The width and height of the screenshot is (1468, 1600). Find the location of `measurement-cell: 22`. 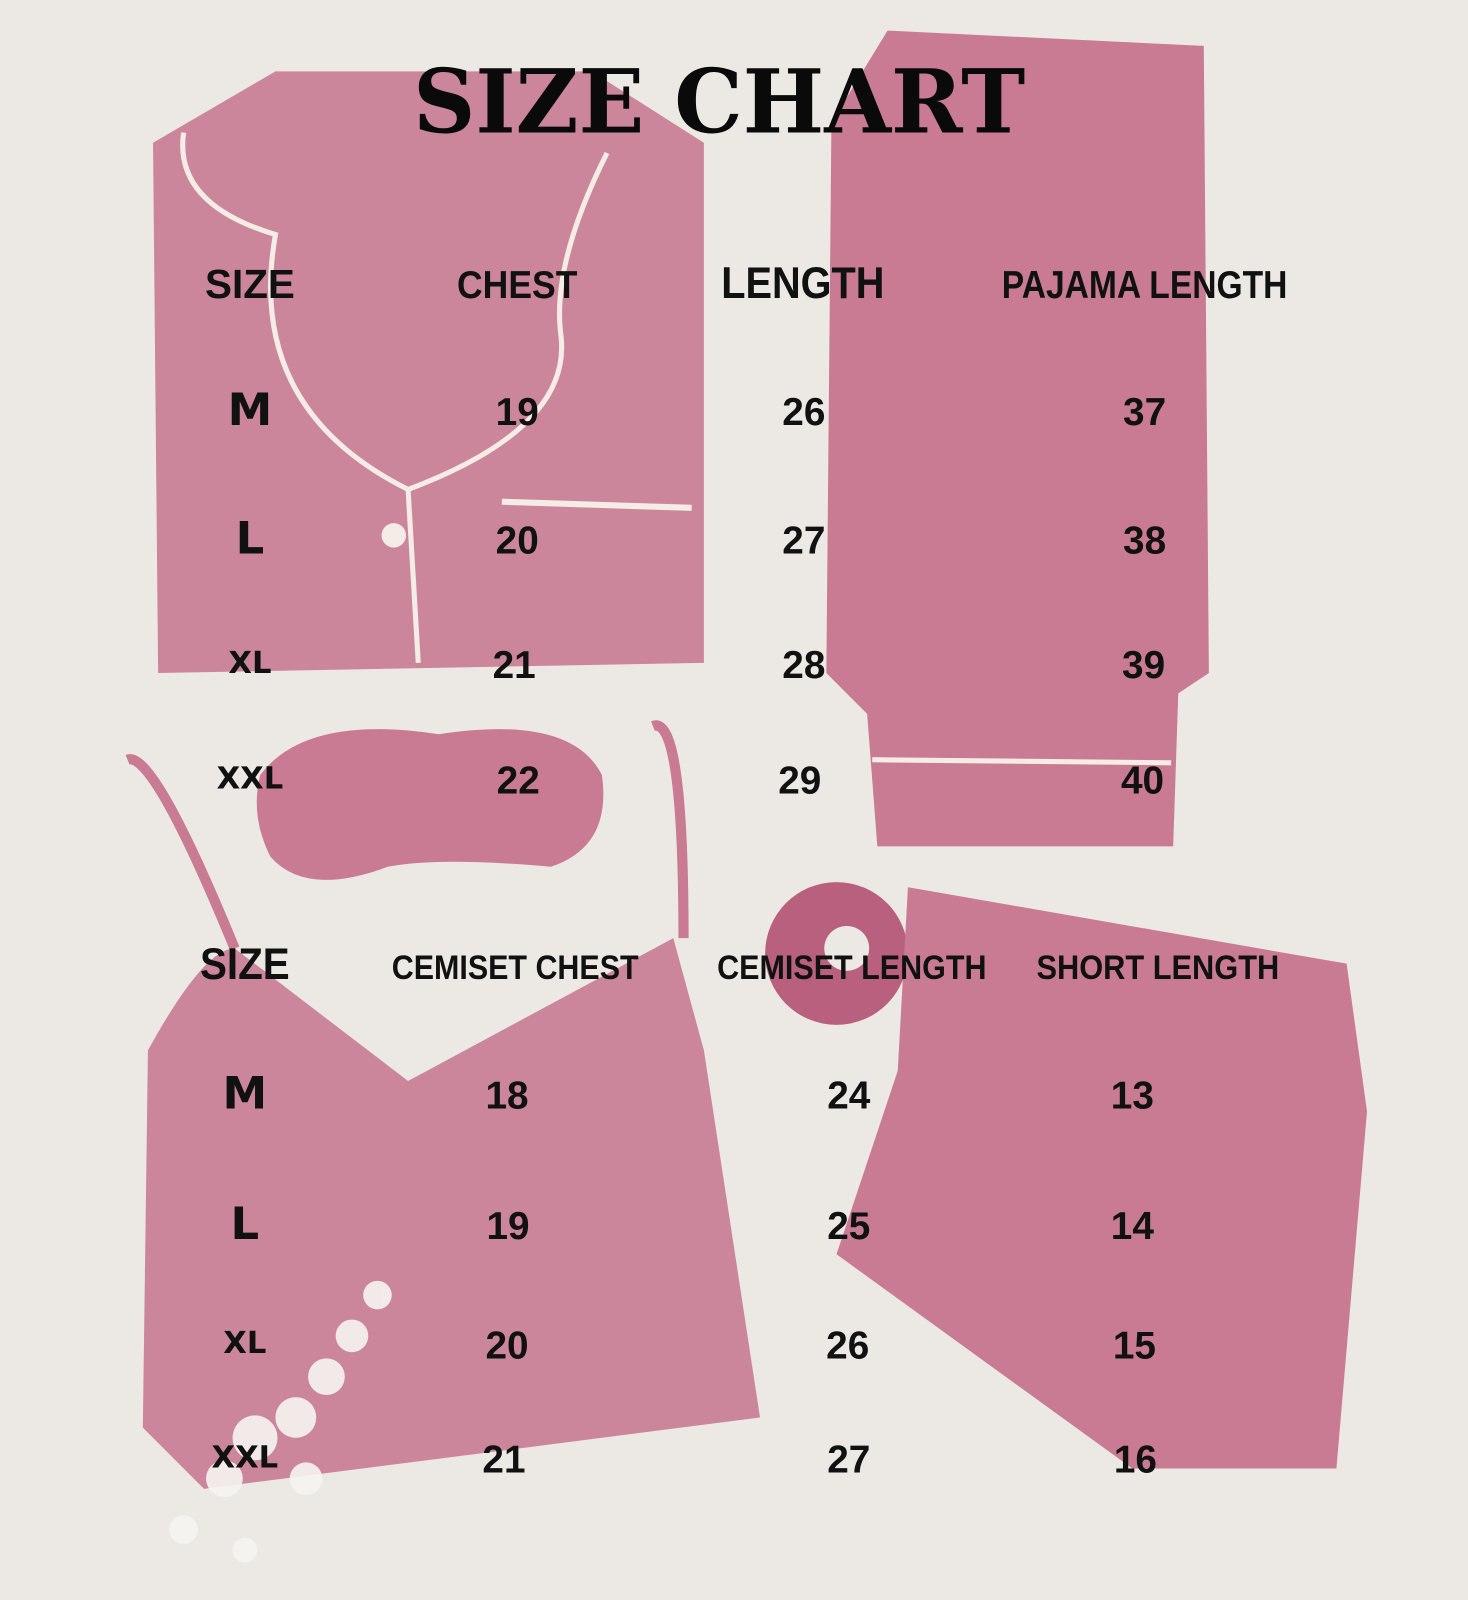

measurement-cell: 22 is located at coordinates (518, 780).